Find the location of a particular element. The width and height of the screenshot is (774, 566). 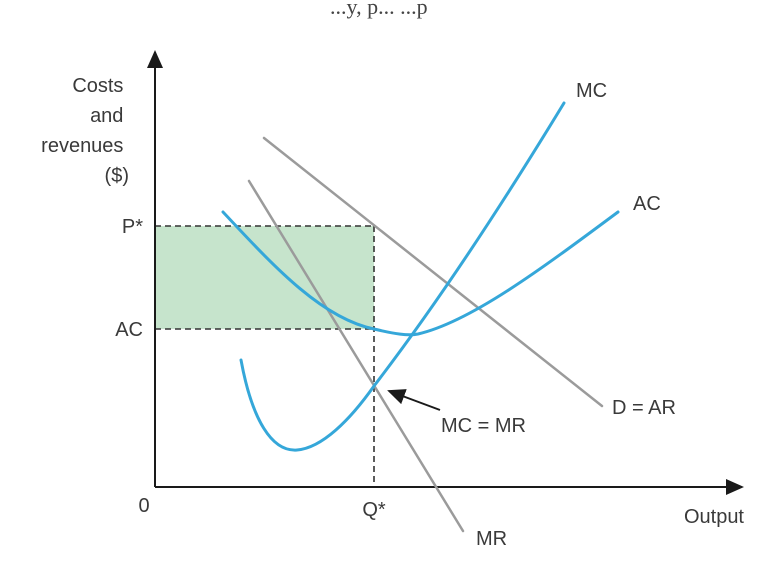

mc-equals-mr-label: MC = MR is located at coordinates (483, 426).